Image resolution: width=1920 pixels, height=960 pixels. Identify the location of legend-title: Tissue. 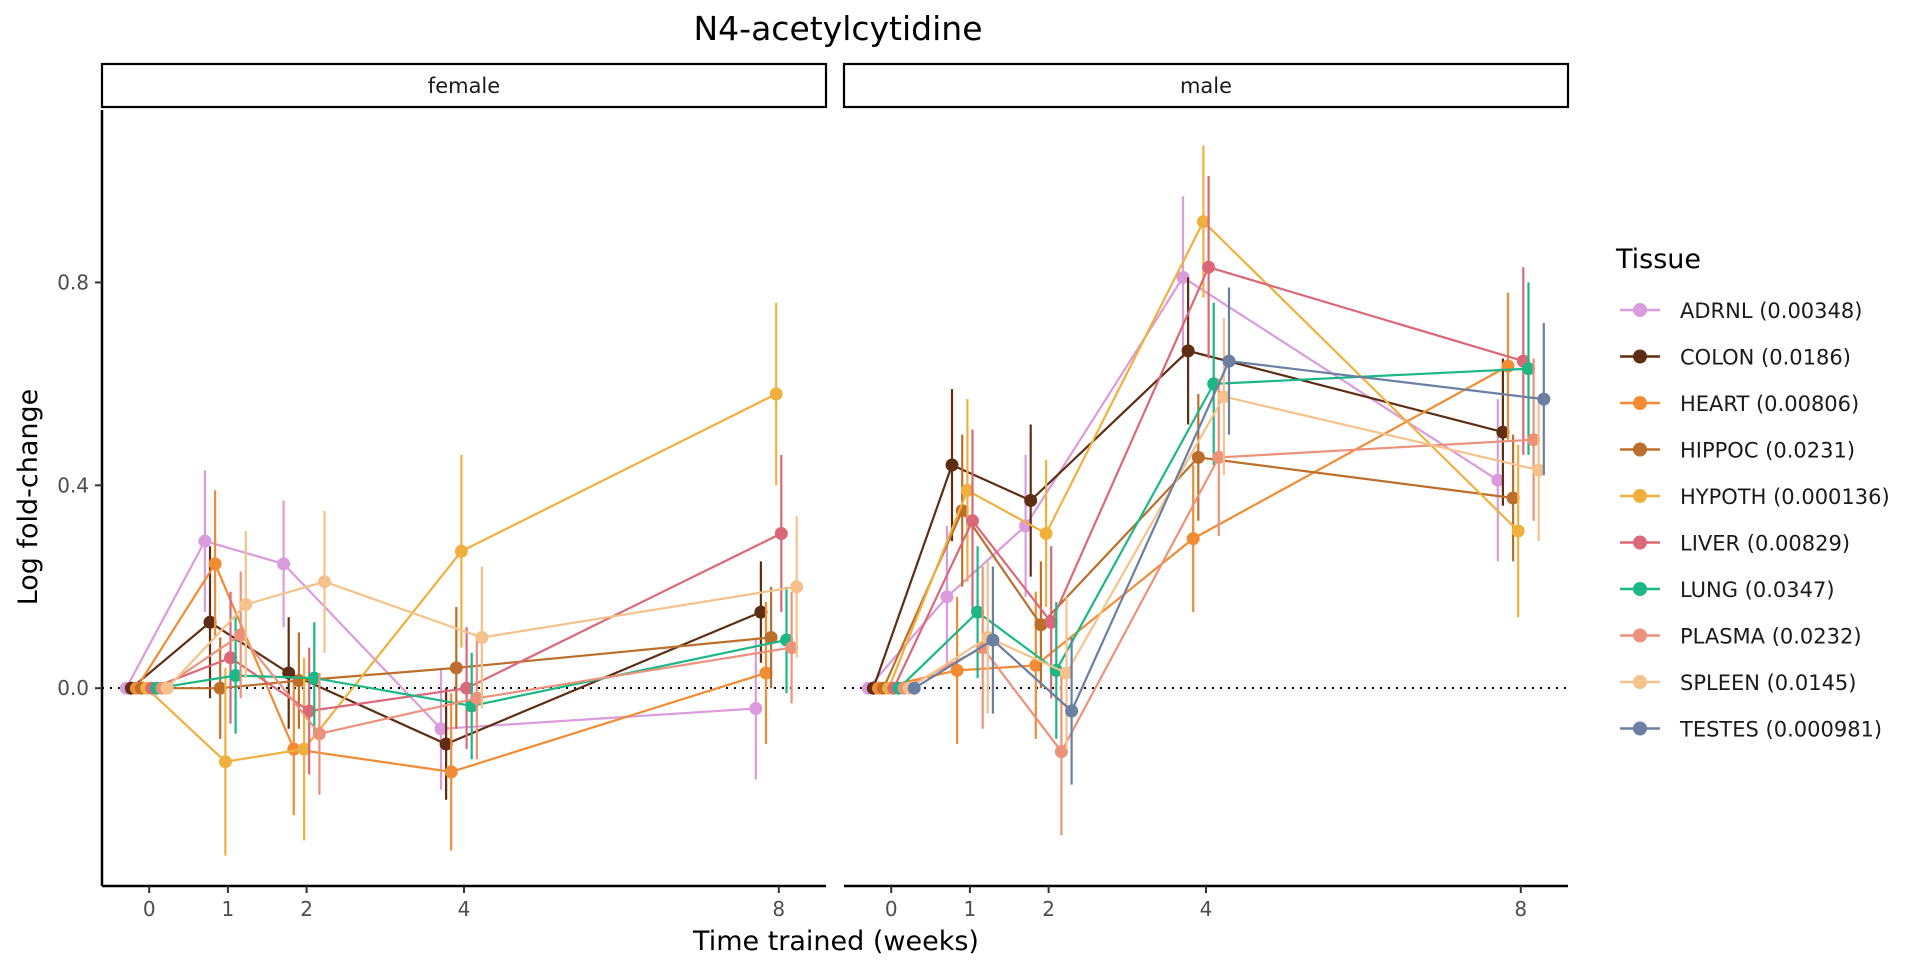
(1658, 259).